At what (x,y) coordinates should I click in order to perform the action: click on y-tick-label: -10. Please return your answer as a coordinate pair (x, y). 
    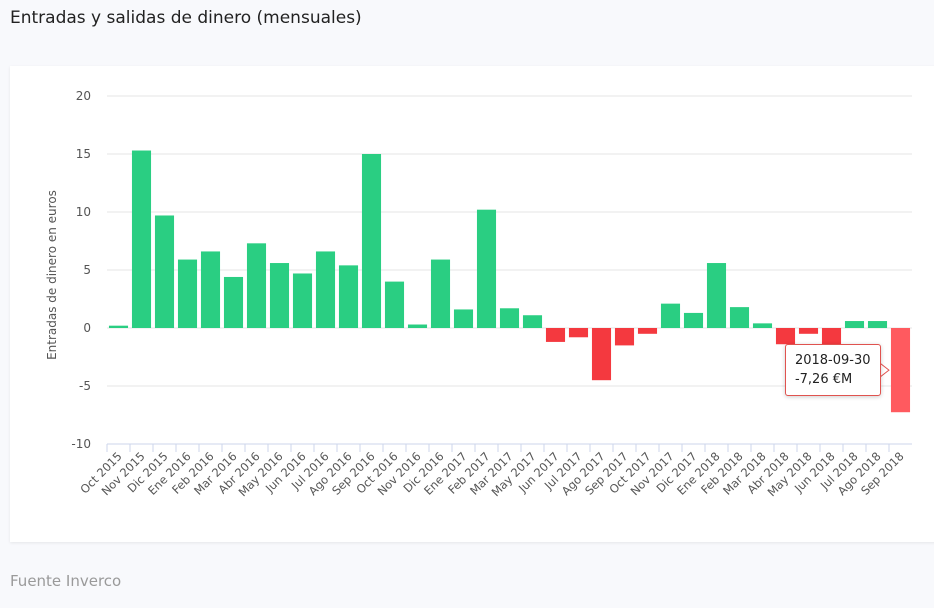
    Looking at the image, I should click on (81, 444).